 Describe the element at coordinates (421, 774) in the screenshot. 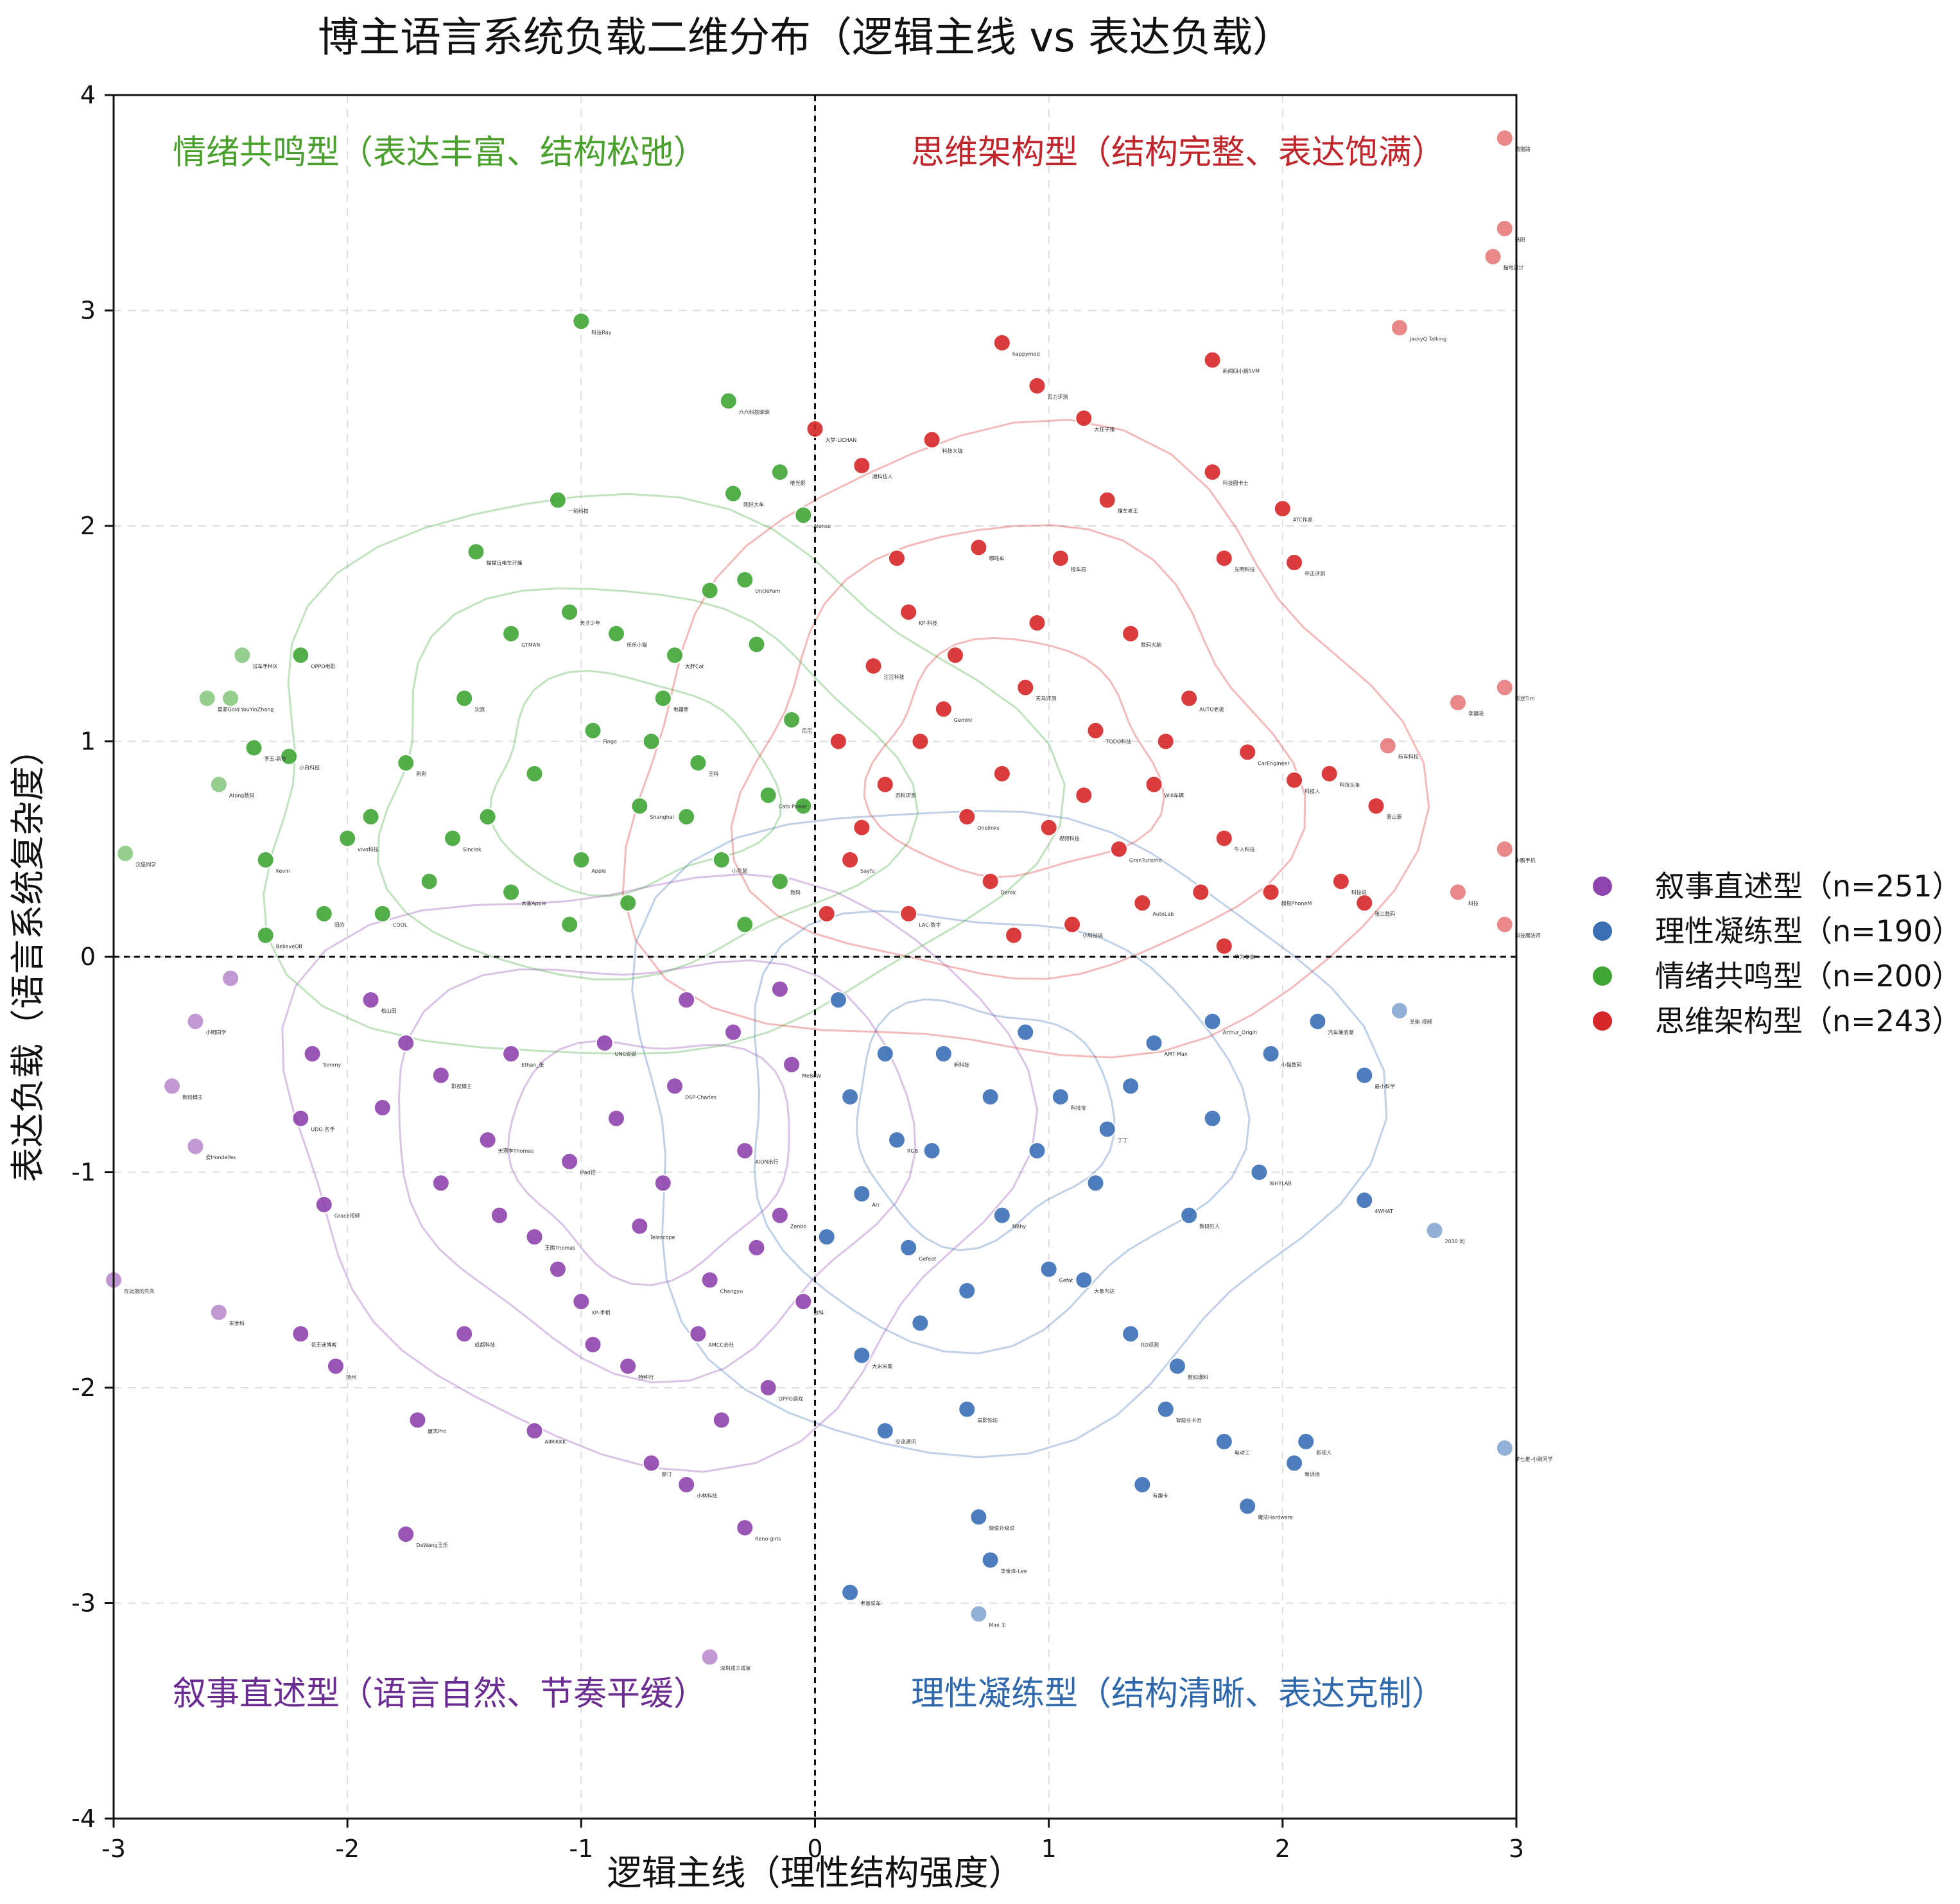

I see `point-label: 刚刚` at that location.